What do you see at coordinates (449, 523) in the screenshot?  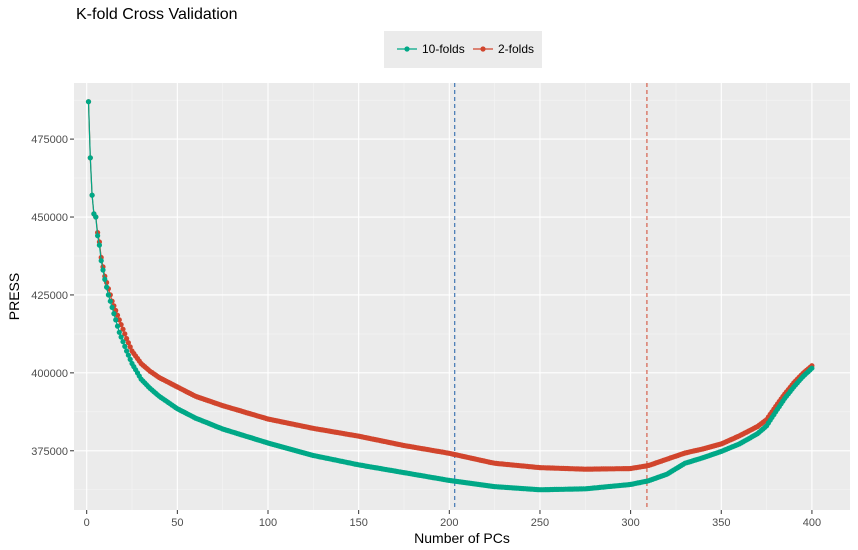 I see `x-tick-label: 200` at bounding box center [449, 523].